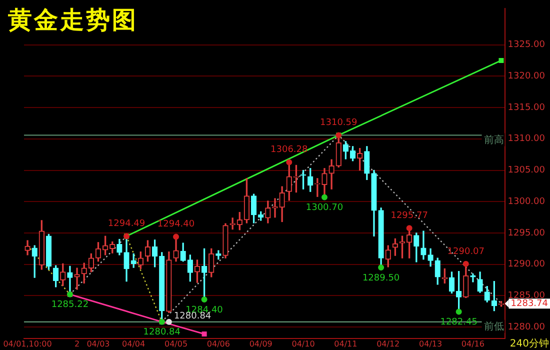 Image resolution: width=550 pixels, height=350 pixels. I want to click on x-tick-label: 04/16, so click(472, 343).